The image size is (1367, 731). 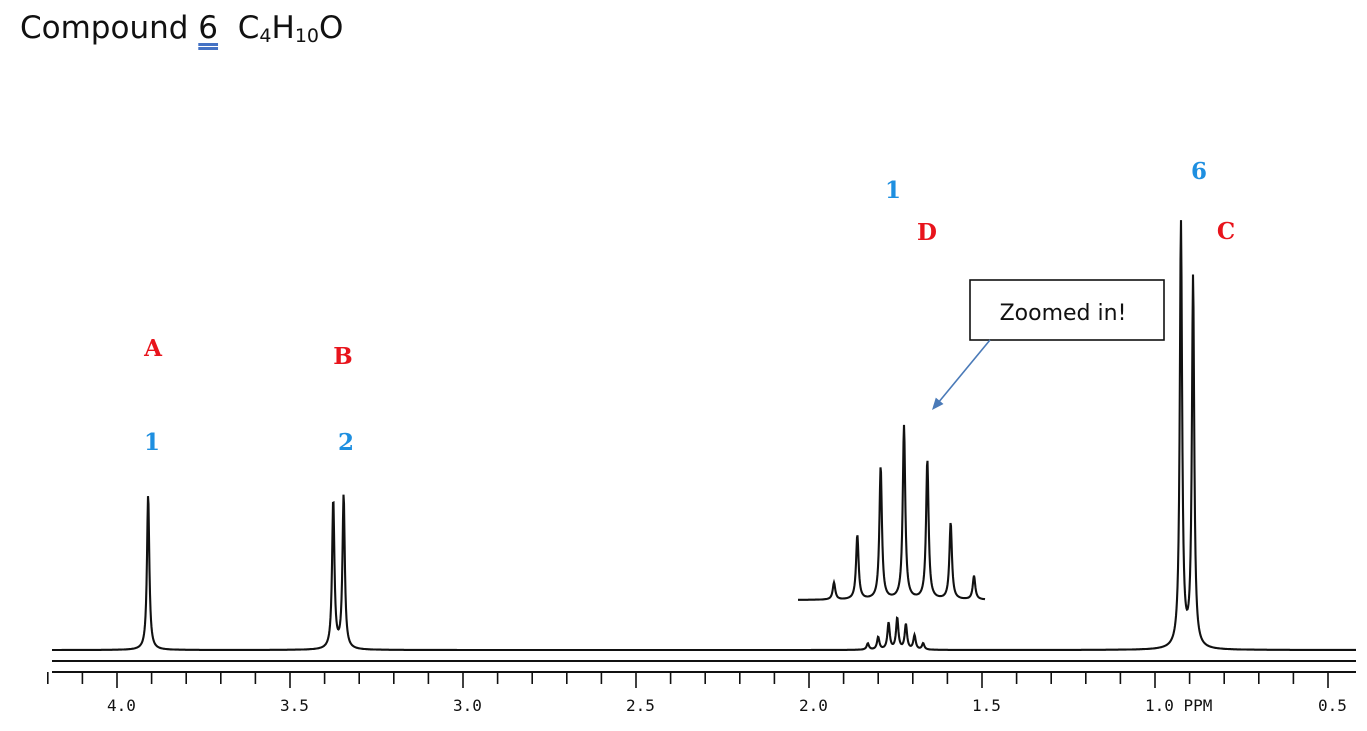 What do you see at coordinates (346, 442) in the screenshot?
I see `peak-integration-B: 2` at bounding box center [346, 442].